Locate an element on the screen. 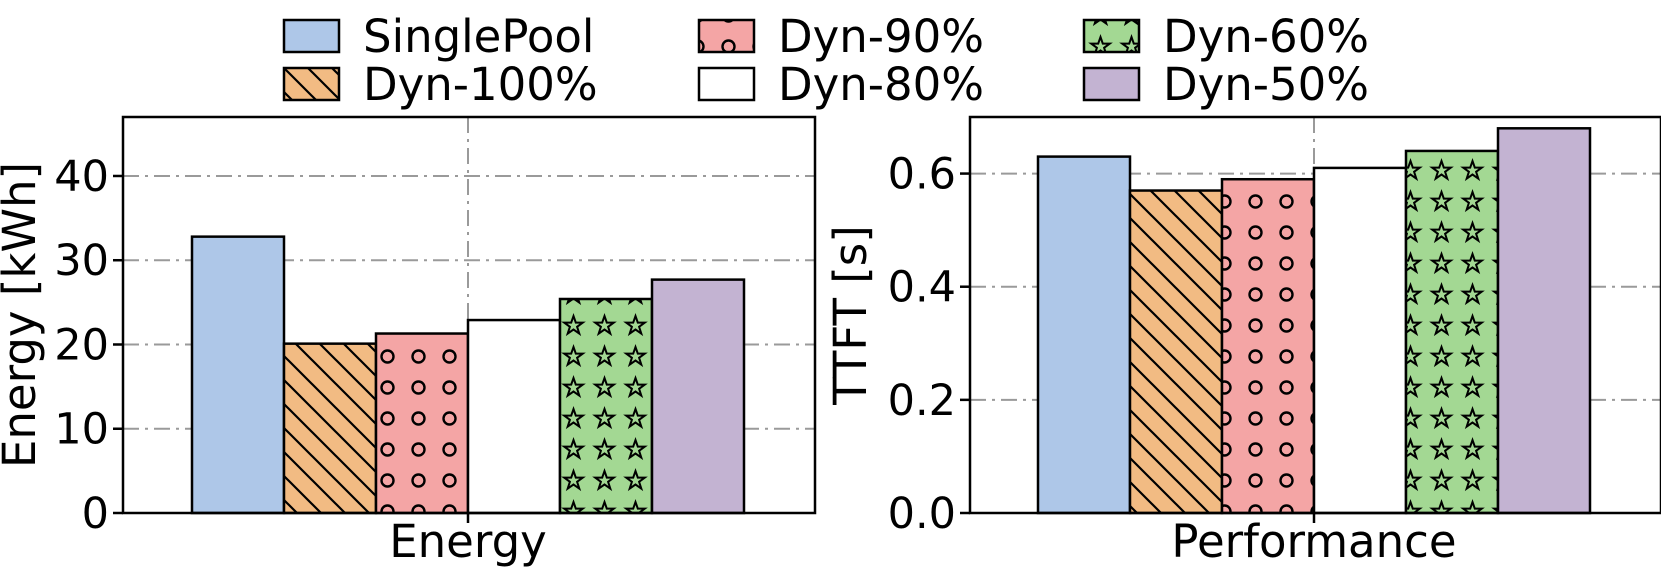 Image resolution: width=1661 pixels, height=567 pixels. legend-label-dyn-100pct: Dyn-100% is located at coordinates (480, 84).